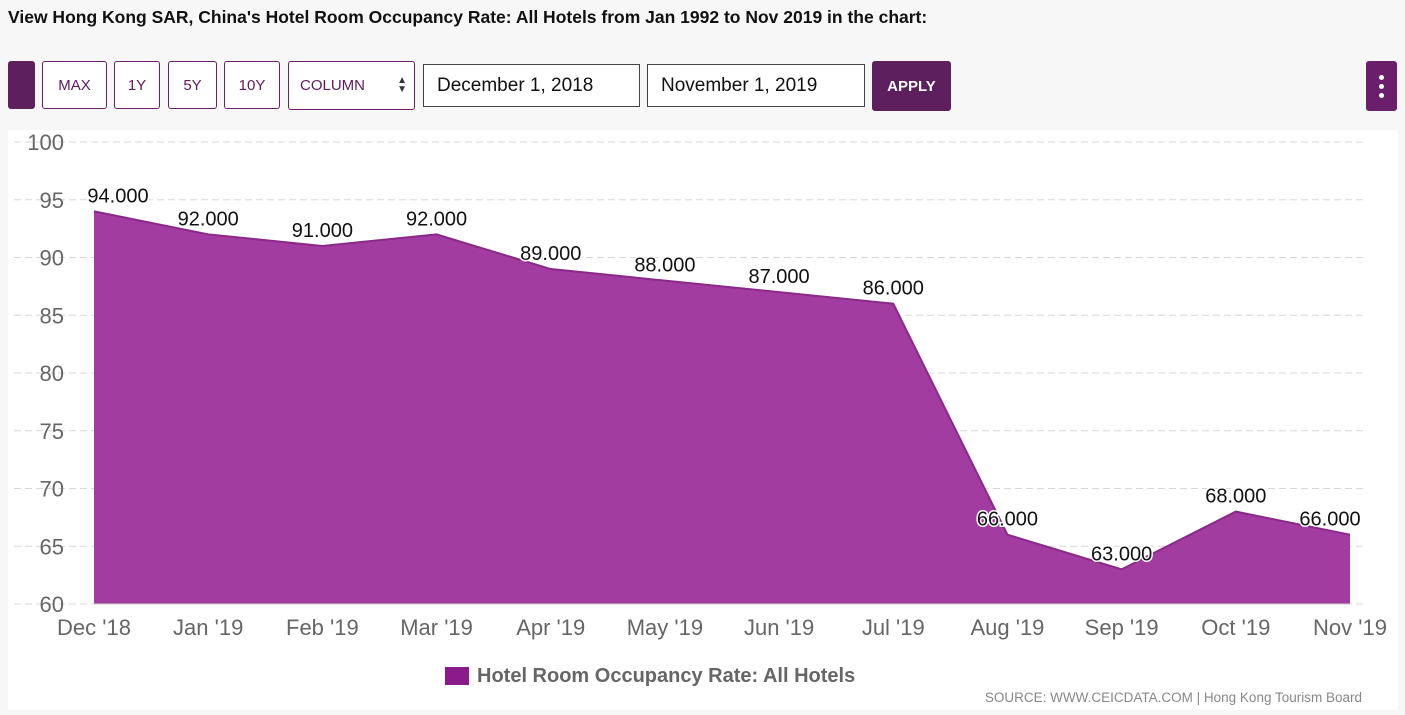 This screenshot has width=1405, height=715. Describe the element at coordinates (52, 431) in the screenshot. I see `y-tick-label: 75` at that location.